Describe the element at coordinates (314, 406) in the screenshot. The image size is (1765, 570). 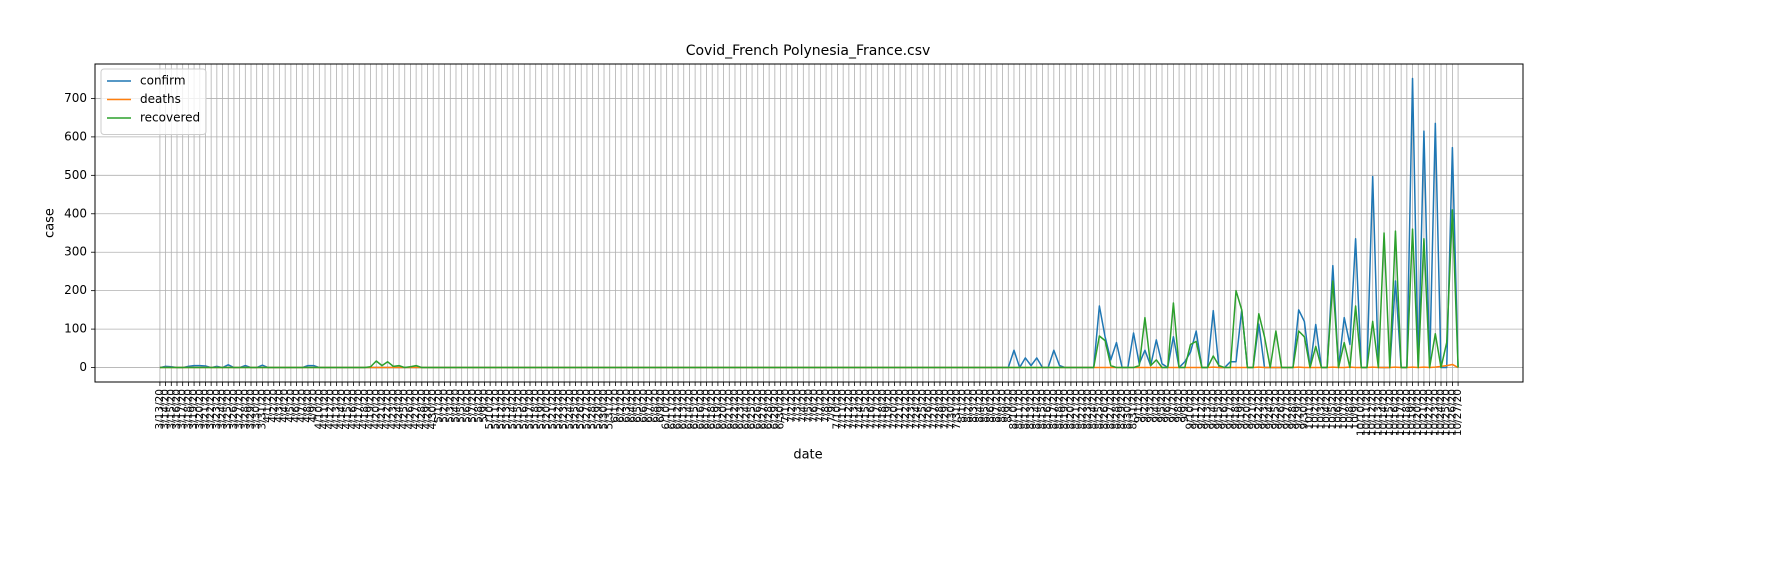
I see `x-tick-label: 4/9/20` at that location.